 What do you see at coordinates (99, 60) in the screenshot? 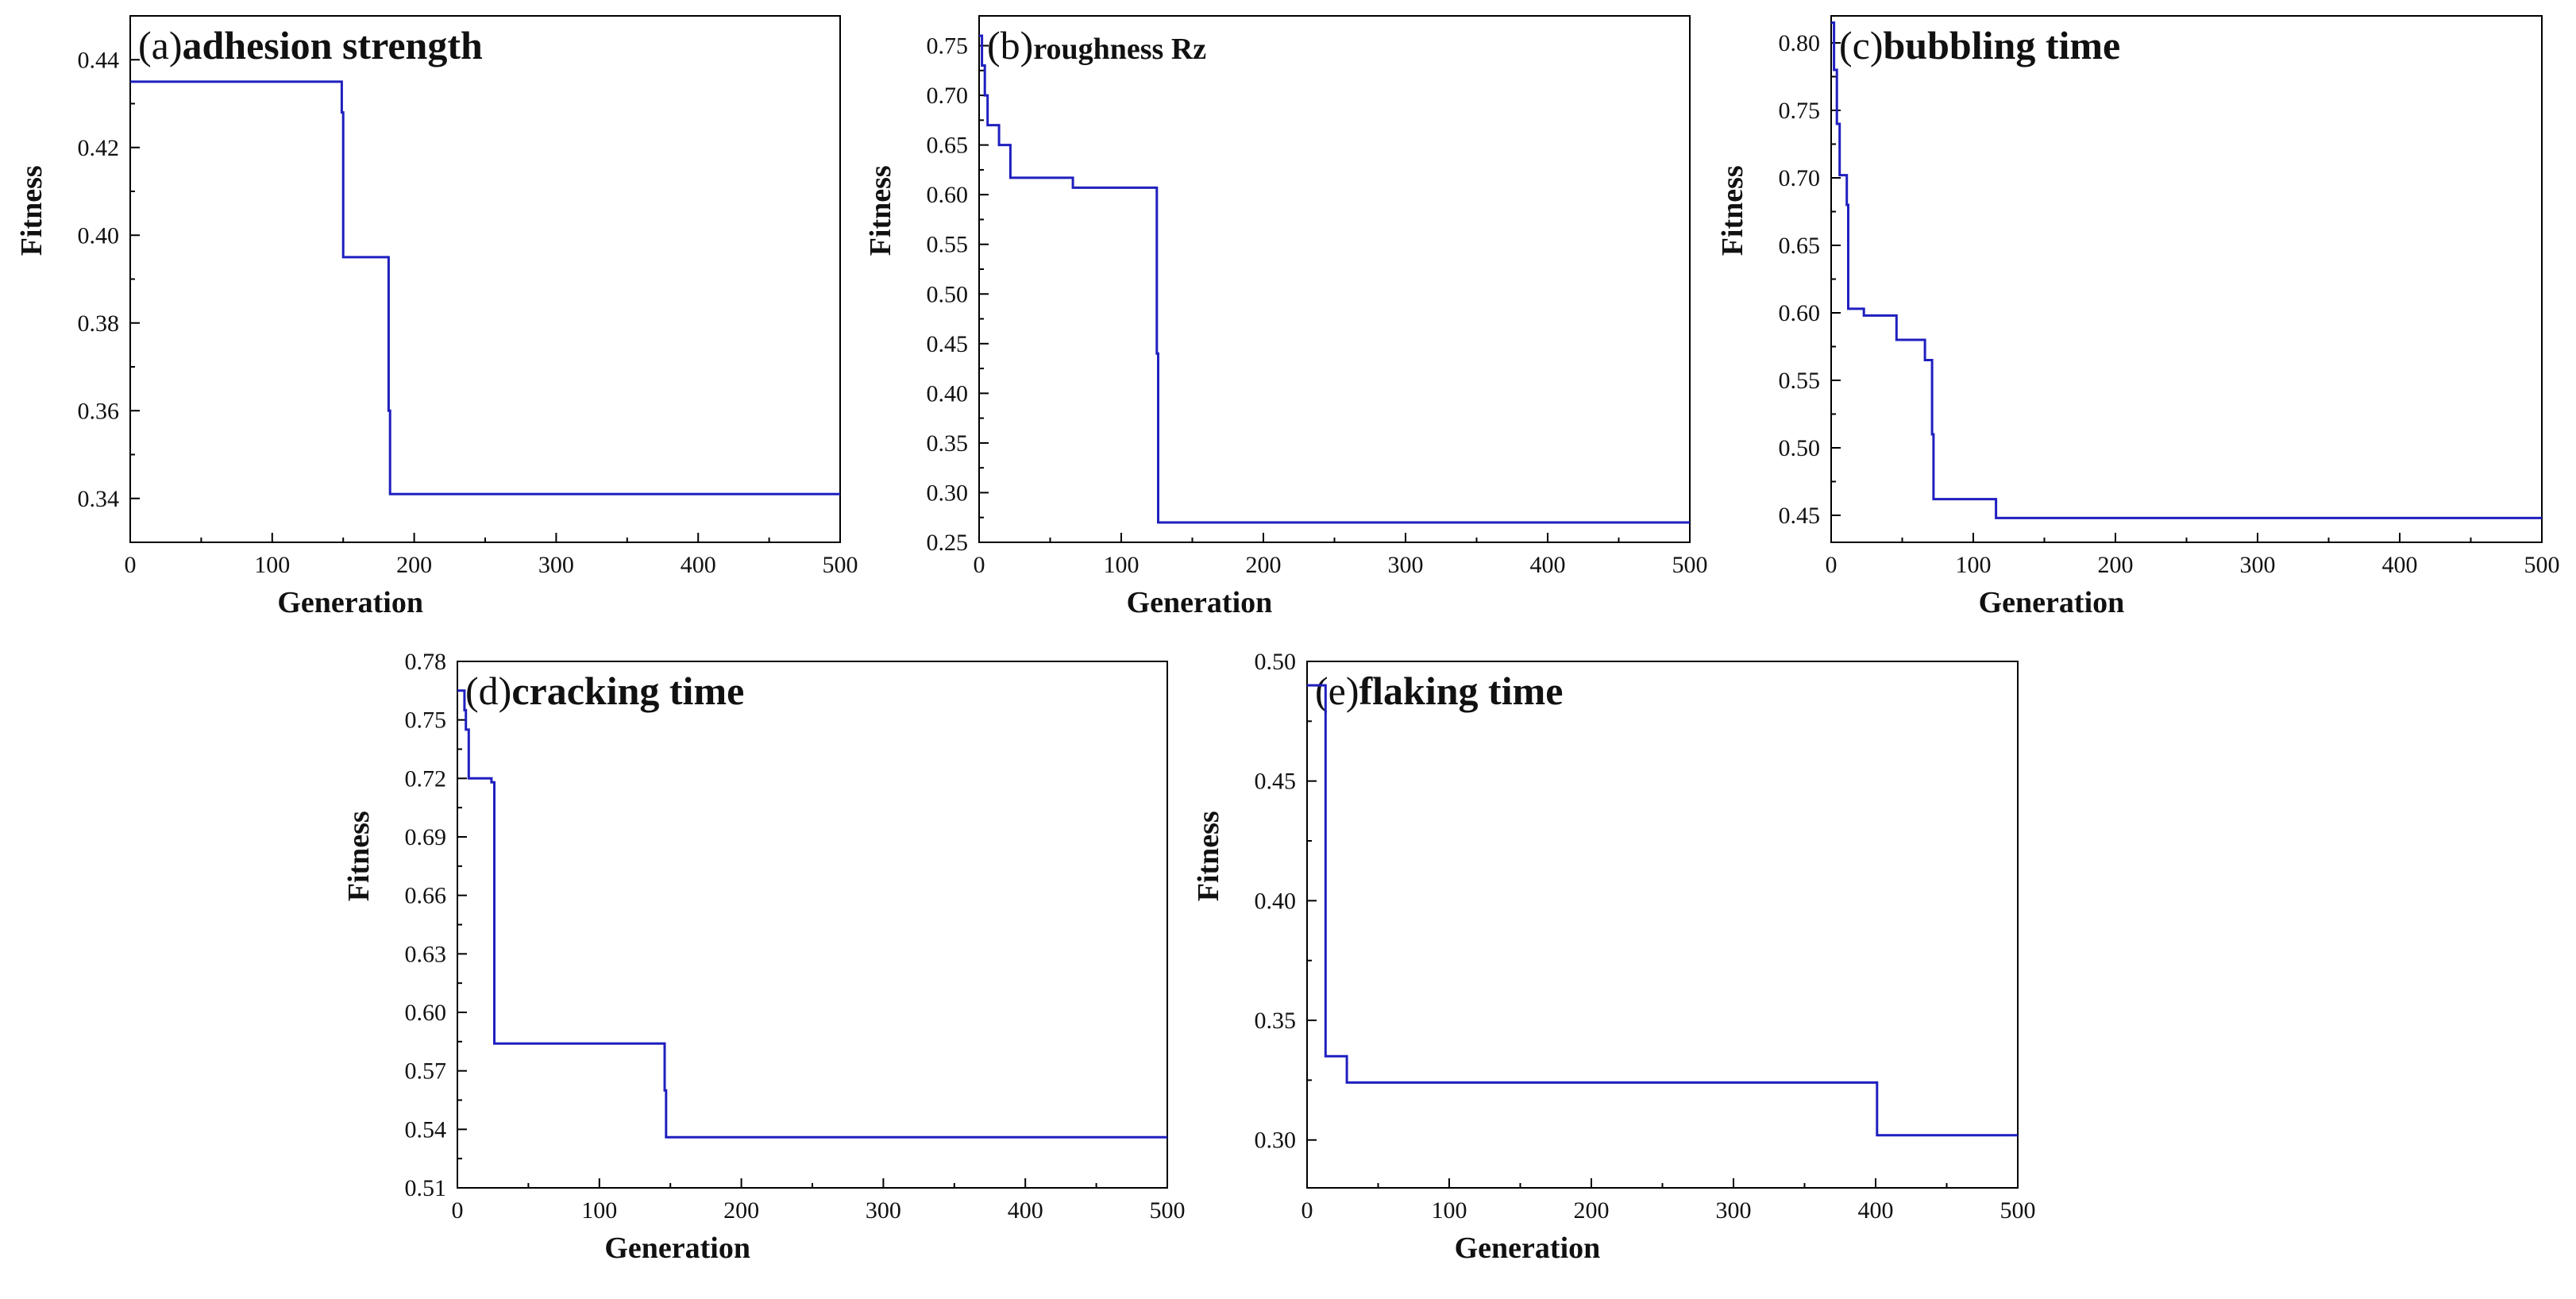
I see `y-tick-label: 0.44` at bounding box center [99, 60].